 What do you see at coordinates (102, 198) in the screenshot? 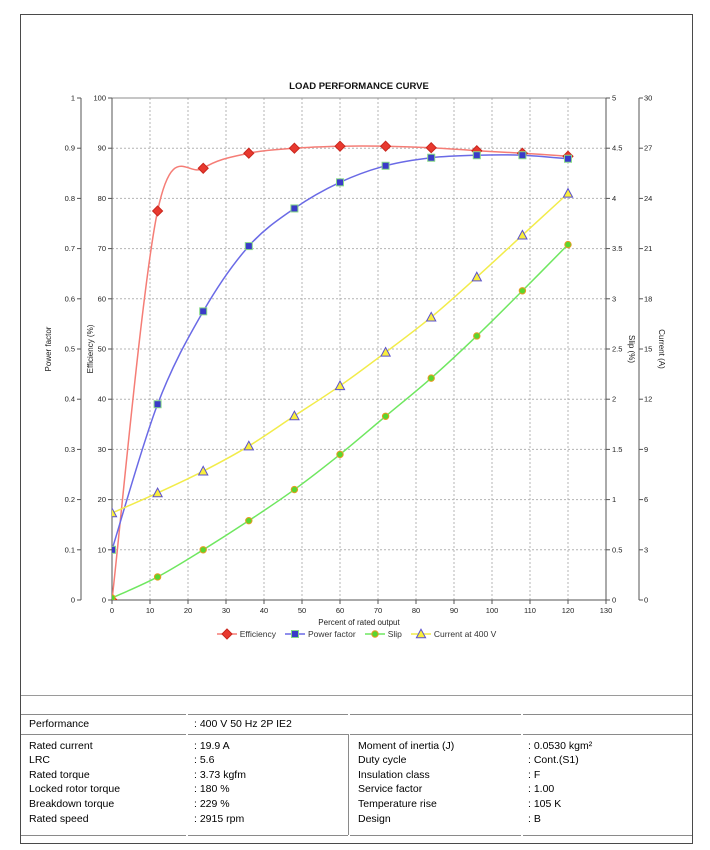
I see `svg-text: 80` at bounding box center [102, 198].